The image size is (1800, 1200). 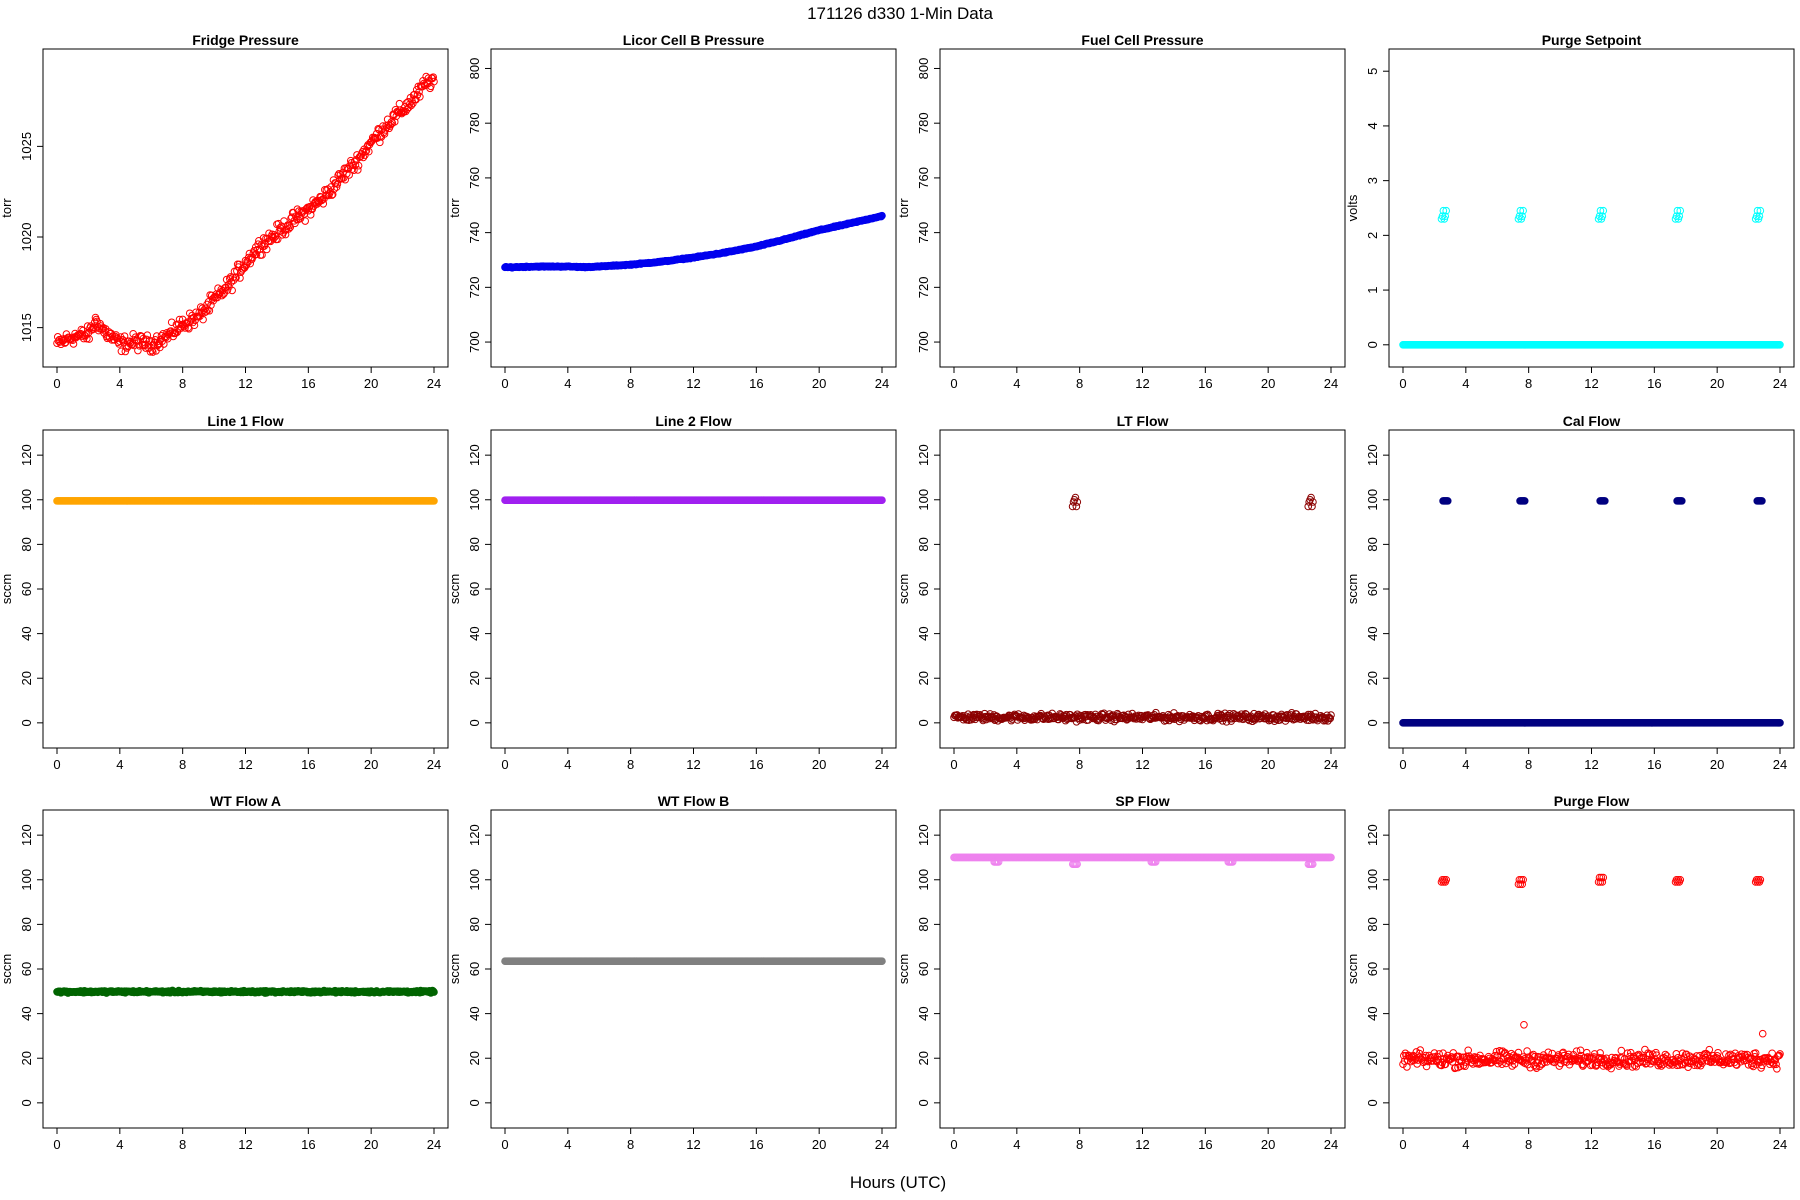 What do you see at coordinates (903, 208) in the screenshot?
I see `y-axis-label: torr` at bounding box center [903, 208].